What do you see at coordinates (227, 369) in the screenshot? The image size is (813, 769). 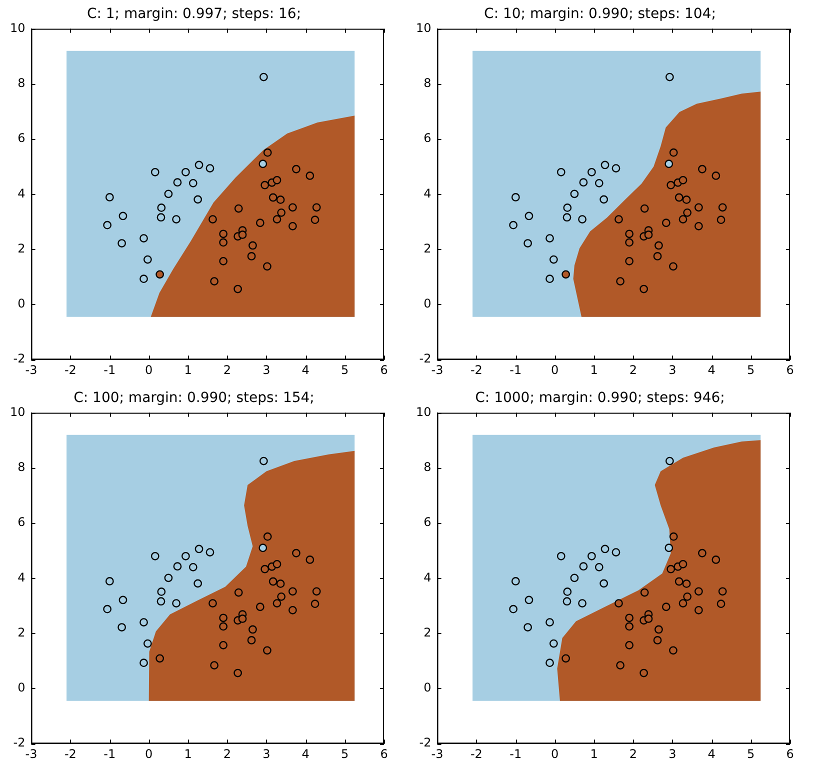 I see `x-tick-label: 2` at bounding box center [227, 369].